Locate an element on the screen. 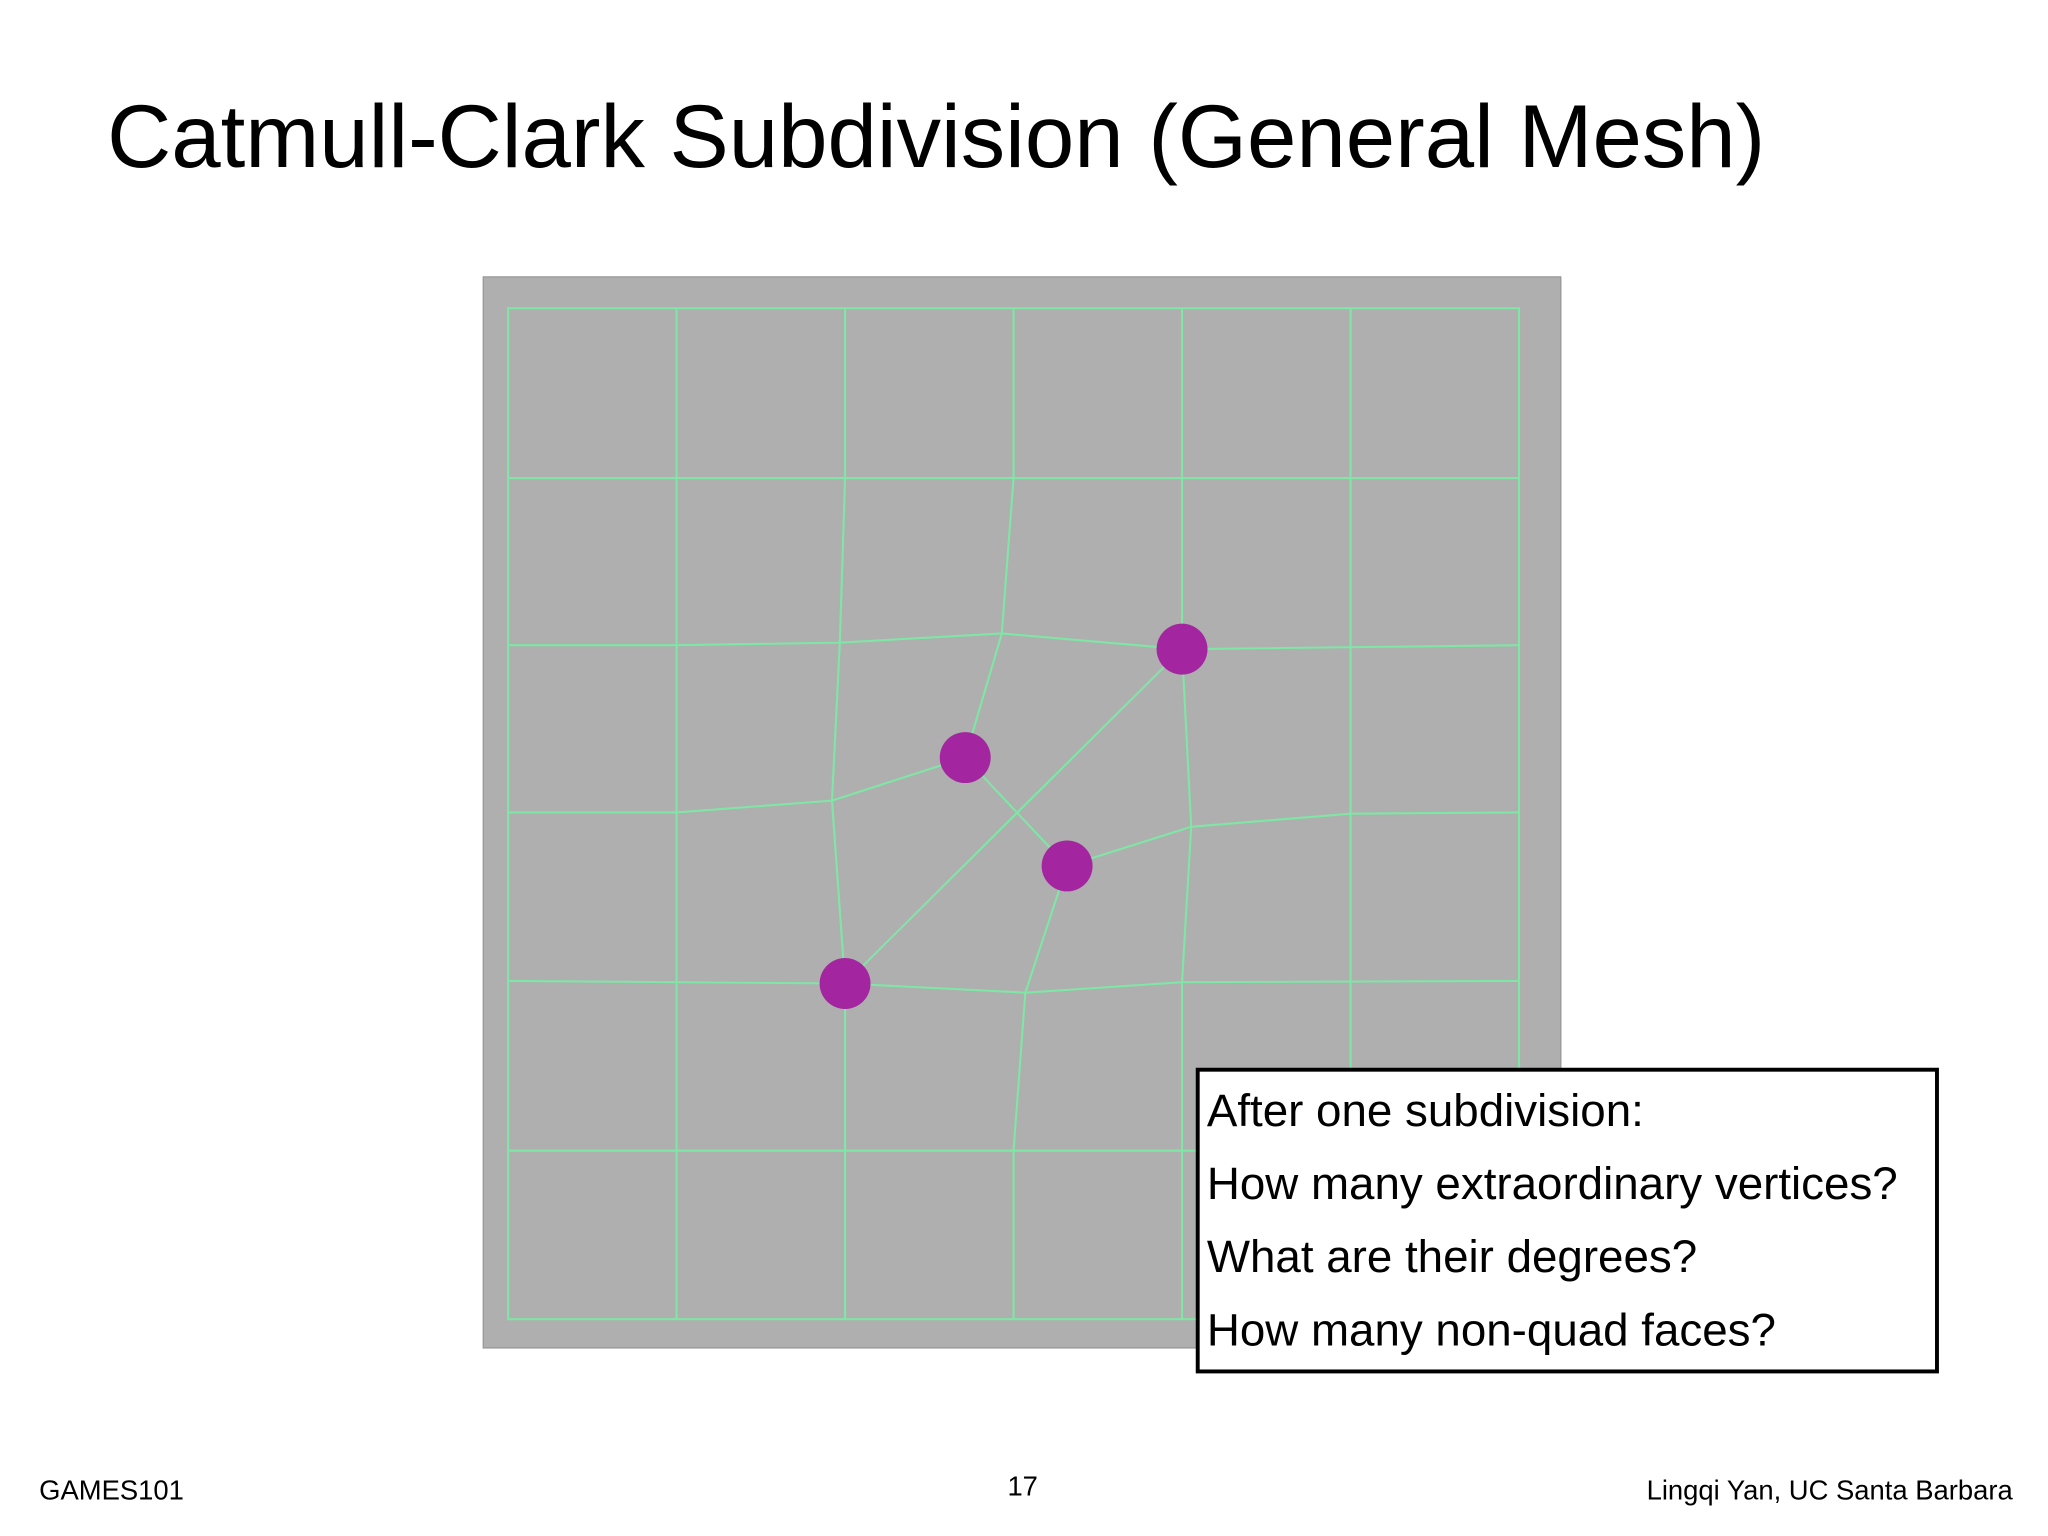 The image size is (2048, 1536). question-line: After one subdivision: is located at coordinates (1425, 1110).